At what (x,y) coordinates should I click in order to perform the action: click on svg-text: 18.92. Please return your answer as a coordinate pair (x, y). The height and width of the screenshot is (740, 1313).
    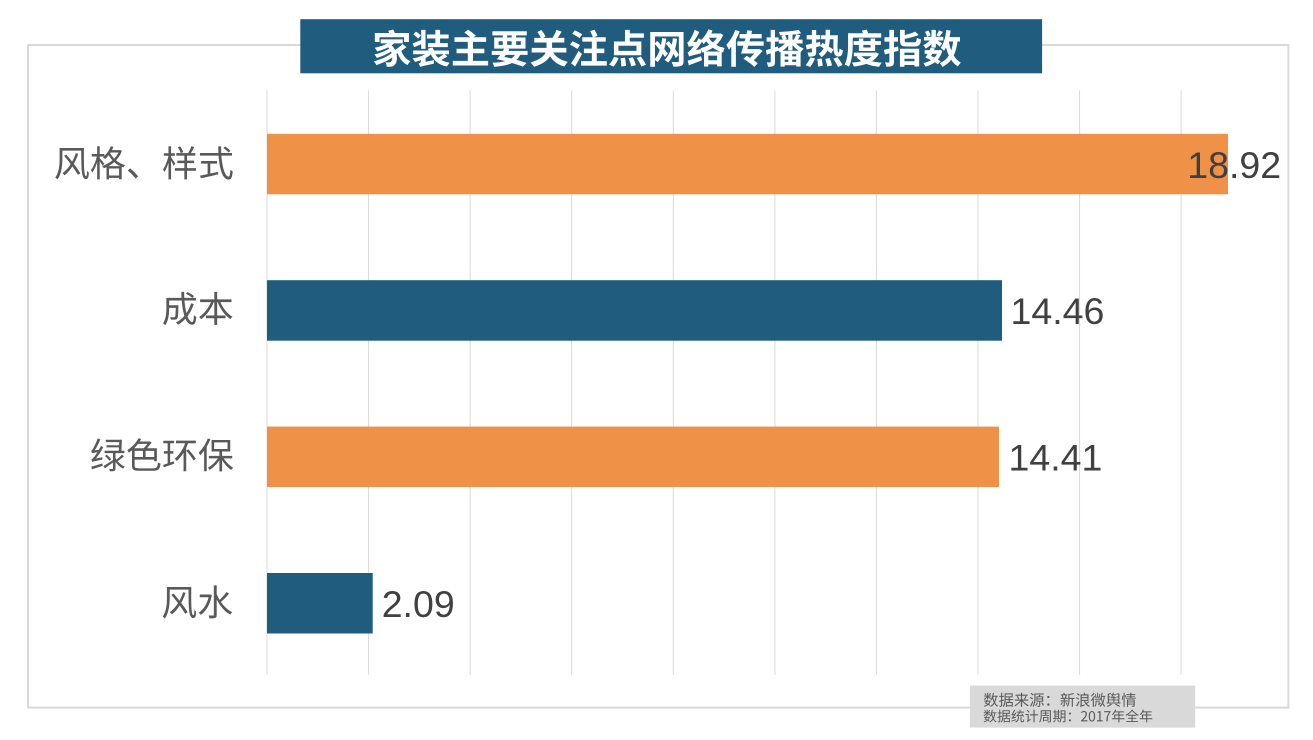
    Looking at the image, I should click on (1234, 165).